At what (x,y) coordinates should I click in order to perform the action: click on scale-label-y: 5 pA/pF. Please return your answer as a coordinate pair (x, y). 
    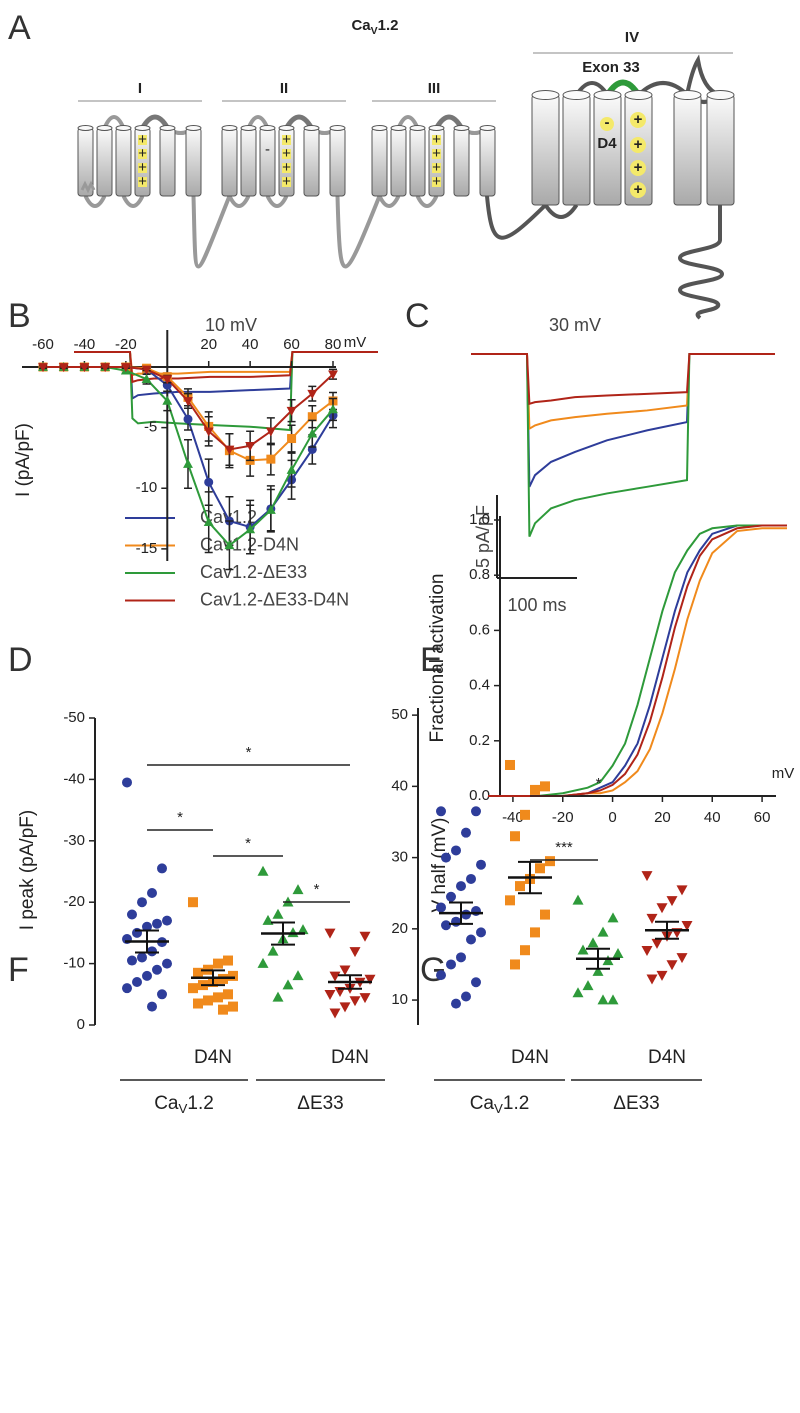
    Looking at the image, I should click on (483, 536).